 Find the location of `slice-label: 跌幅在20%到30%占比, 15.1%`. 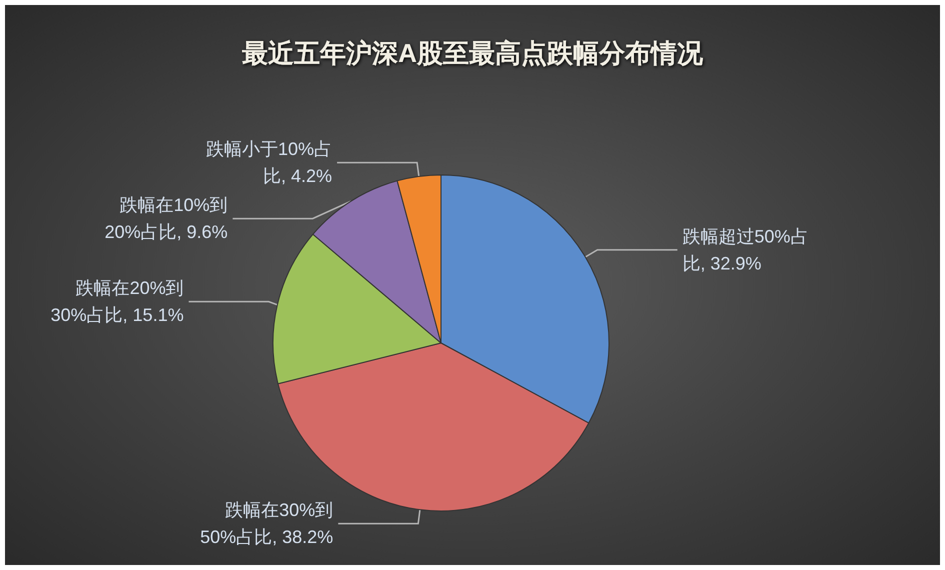

slice-label: 跌幅在20%到30%占比, 15.1% is located at coordinates (117, 302).